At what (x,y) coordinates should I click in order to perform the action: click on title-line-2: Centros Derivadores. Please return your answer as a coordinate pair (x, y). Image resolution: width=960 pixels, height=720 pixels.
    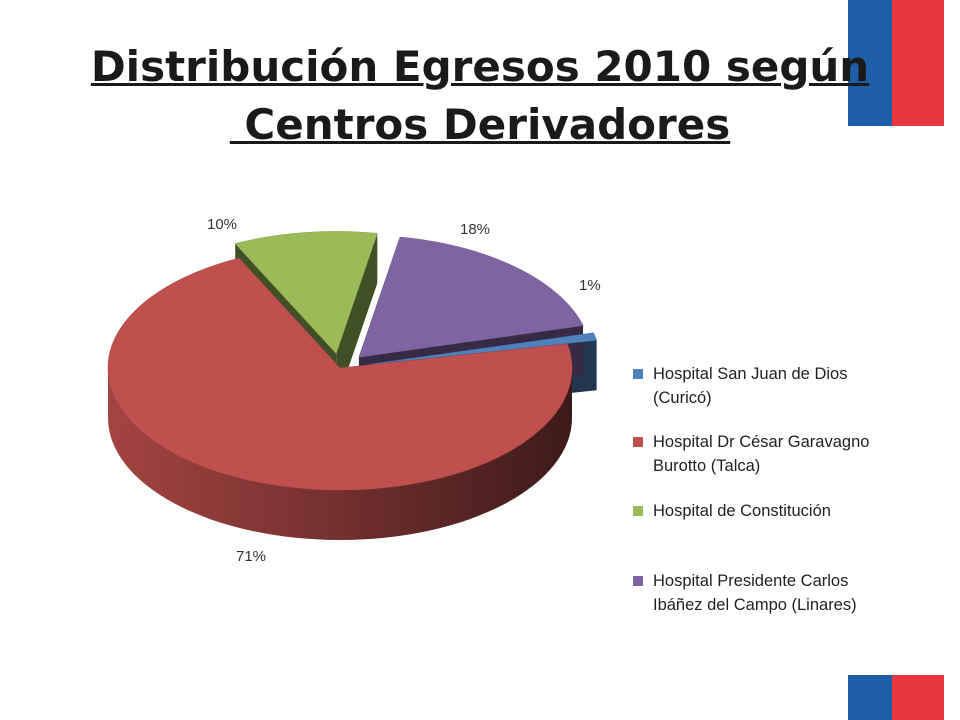
    Looking at the image, I should click on (480, 124).